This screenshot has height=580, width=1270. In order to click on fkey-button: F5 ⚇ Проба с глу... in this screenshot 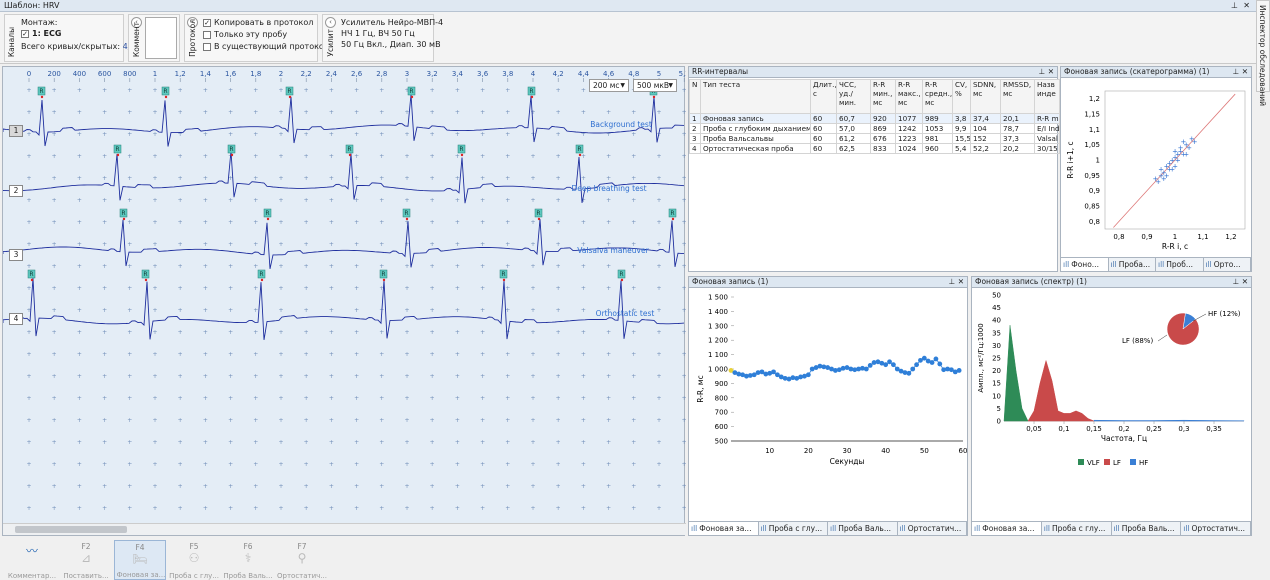, I will do `click(194, 560)`.